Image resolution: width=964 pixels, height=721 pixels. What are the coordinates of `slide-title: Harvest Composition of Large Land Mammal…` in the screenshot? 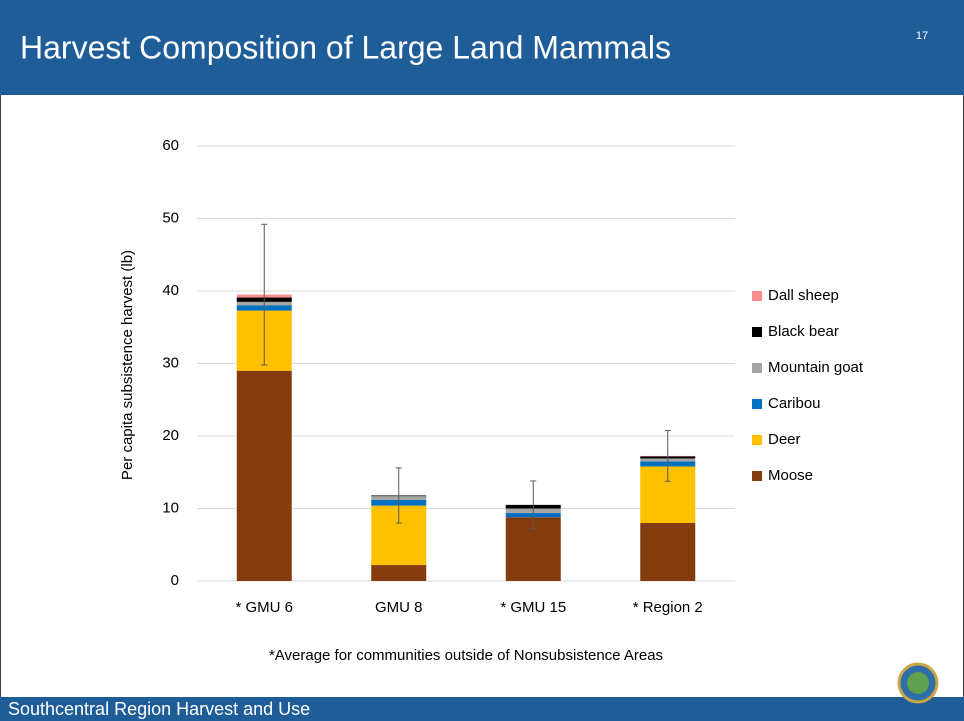 It's located at (345, 47).